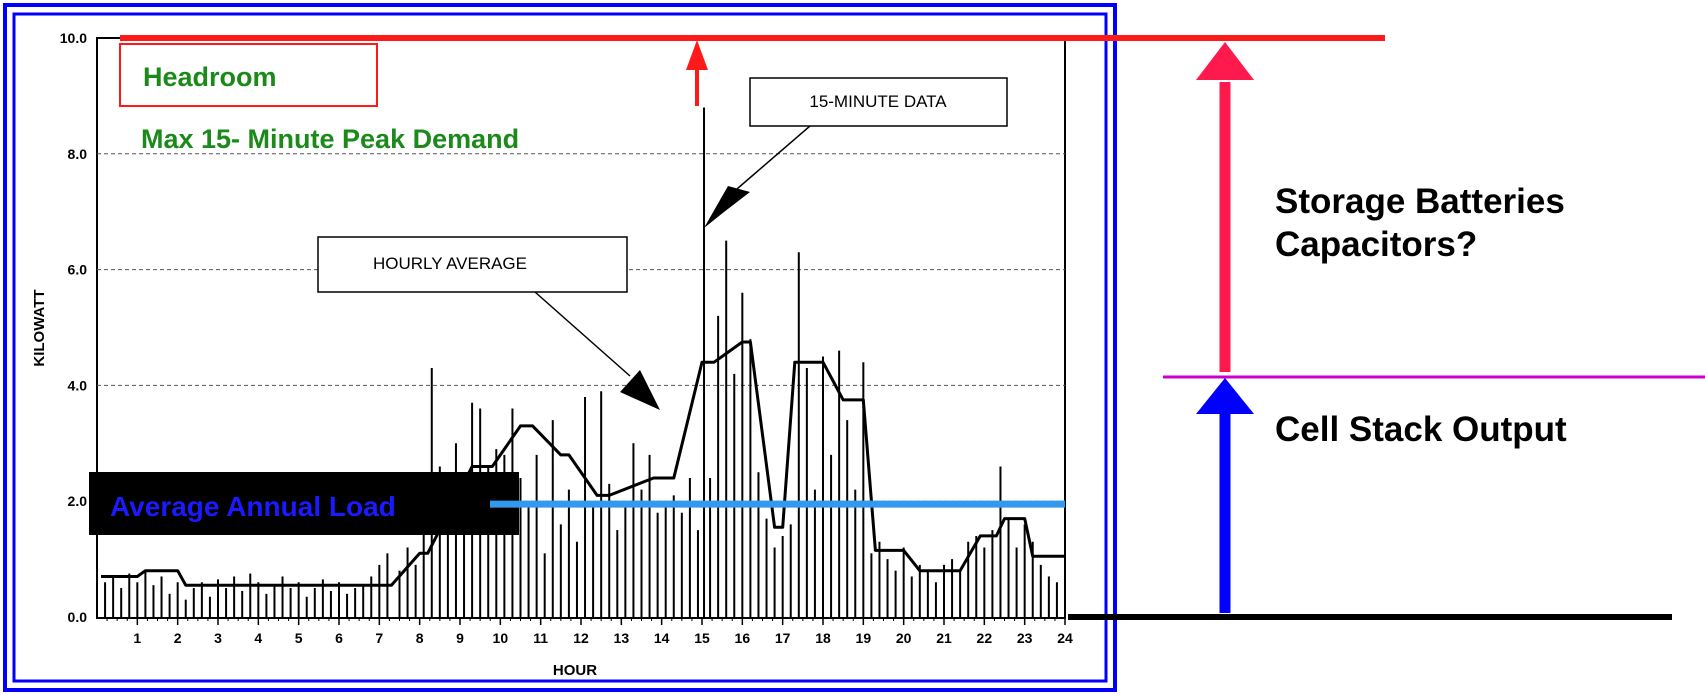  What do you see at coordinates (339, 638) in the screenshot?
I see `x-tick-label: 6` at bounding box center [339, 638].